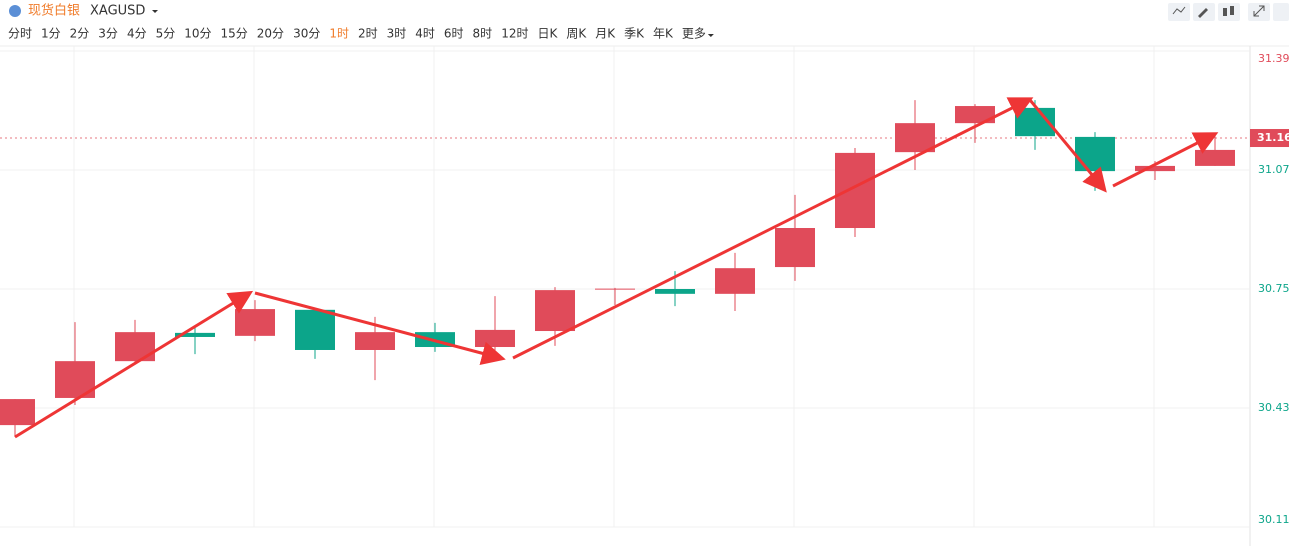  What do you see at coordinates (634, 34) in the screenshot?
I see `timeframe-button: 季K` at bounding box center [634, 34].